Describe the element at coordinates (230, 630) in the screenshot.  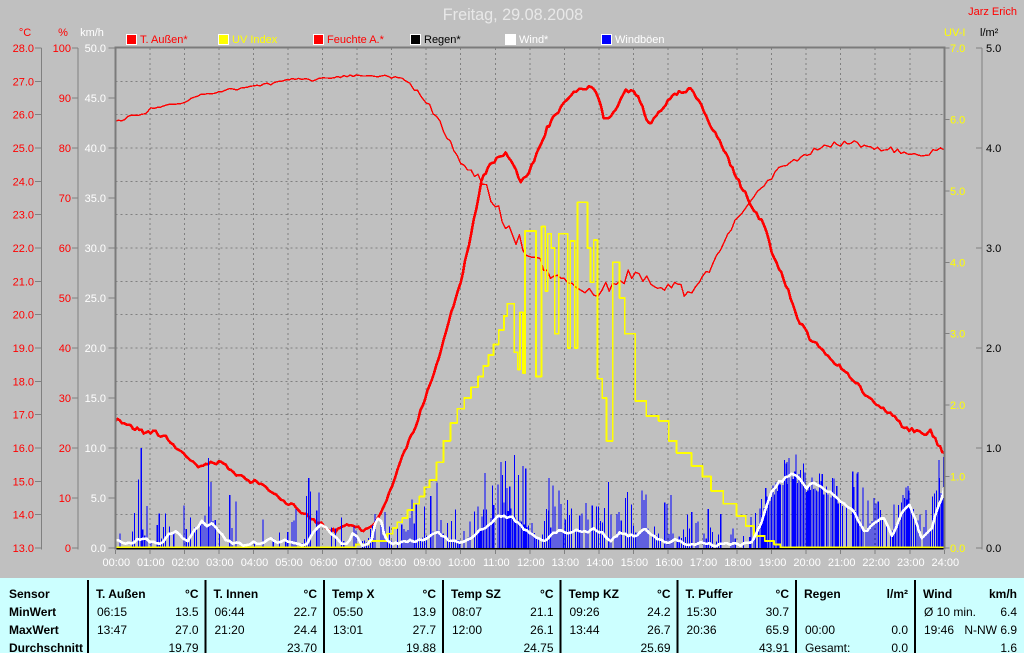
I see `svg-text: 21:20` at that location.